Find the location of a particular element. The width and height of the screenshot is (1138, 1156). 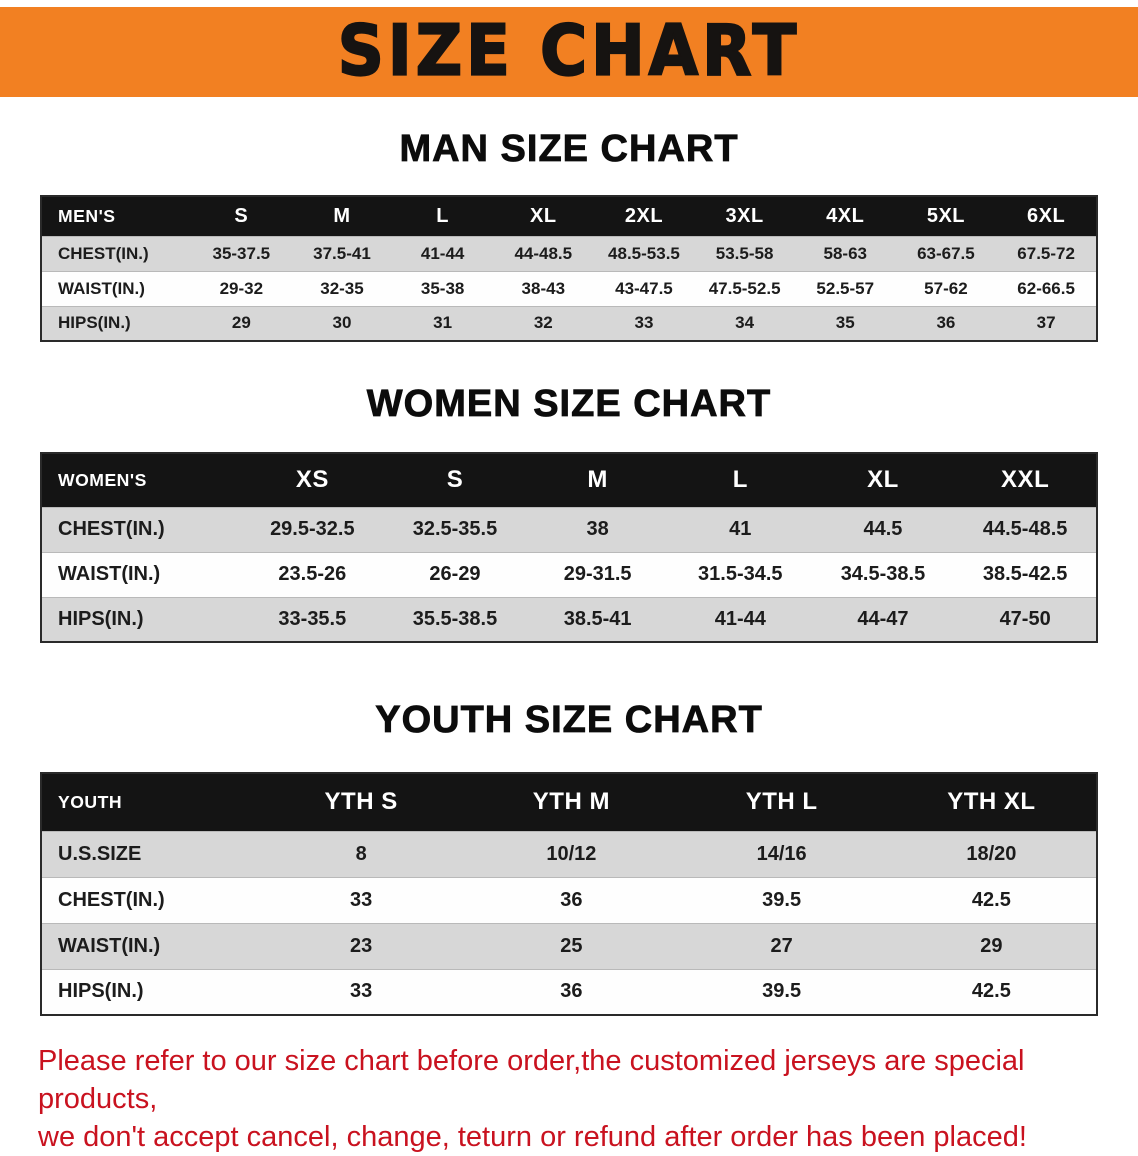

size-value-cell: 31.5-34.5 is located at coordinates (740, 574).